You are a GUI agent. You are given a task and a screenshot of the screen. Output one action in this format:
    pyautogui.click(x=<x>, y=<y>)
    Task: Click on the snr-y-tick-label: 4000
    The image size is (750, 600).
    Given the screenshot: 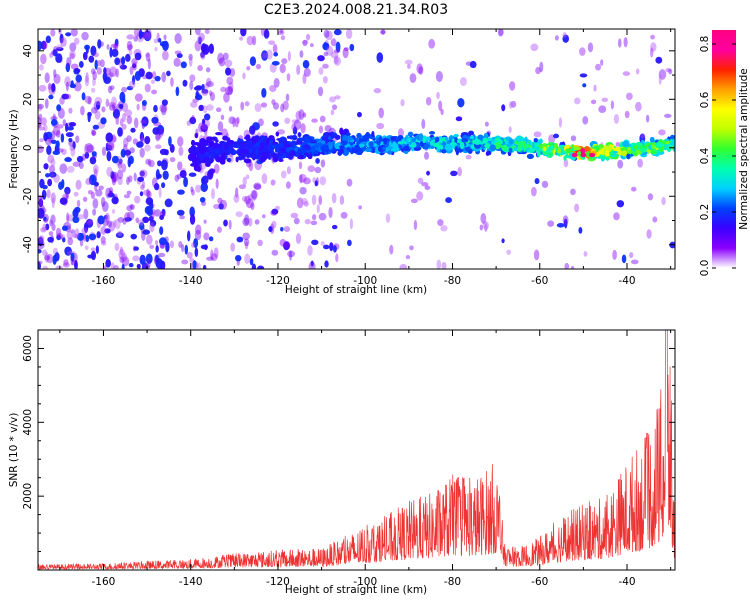 What is the action you would take?
    pyautogui.click(x=28, y=422)
    